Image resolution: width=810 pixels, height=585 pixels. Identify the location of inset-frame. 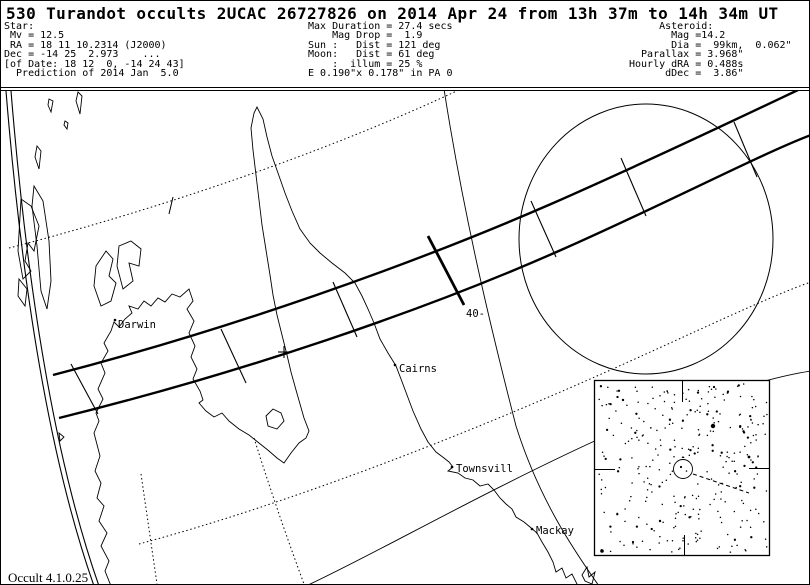
(682, 468).